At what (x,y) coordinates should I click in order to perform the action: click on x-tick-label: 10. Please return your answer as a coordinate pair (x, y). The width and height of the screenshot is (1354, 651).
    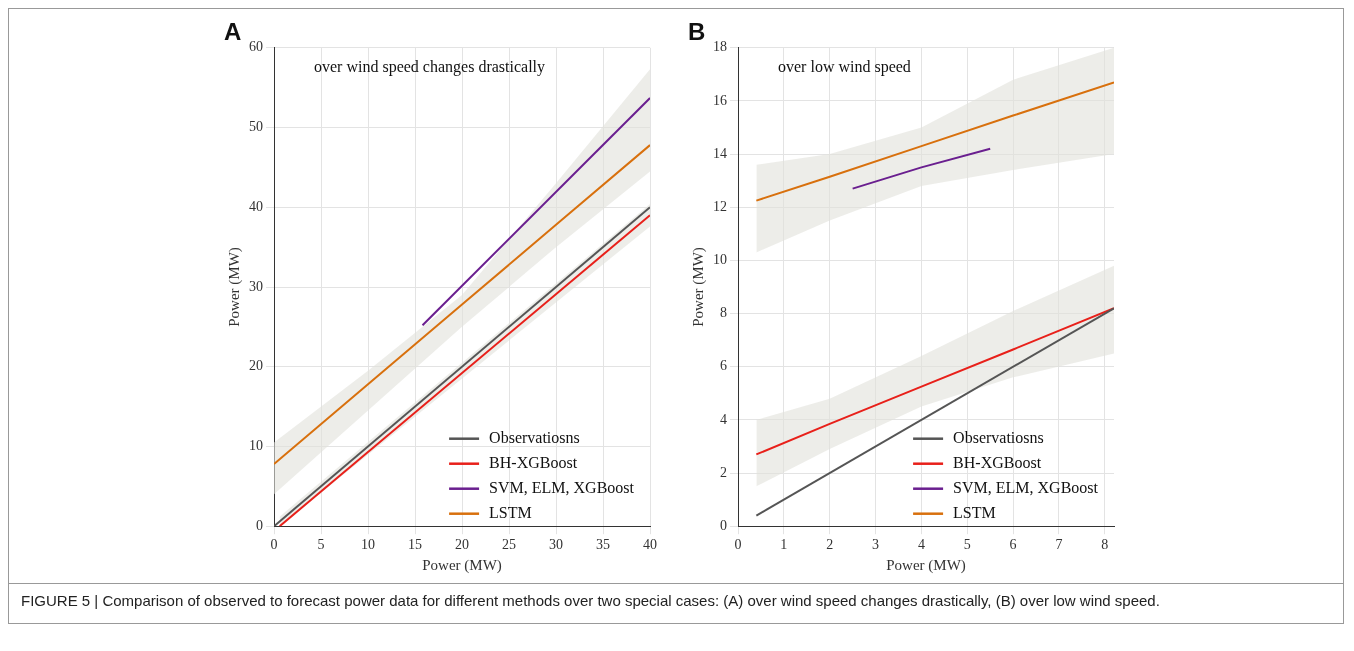
    Looking at the image, I should click on (368, 545).